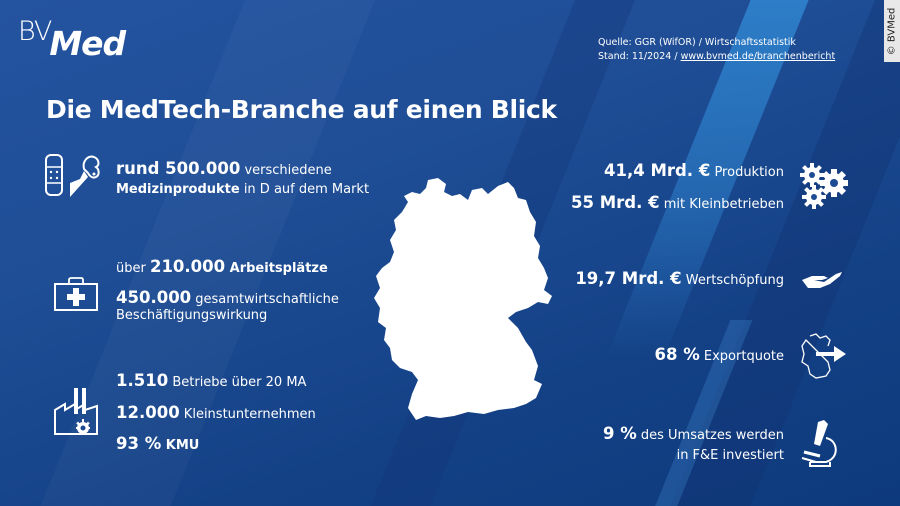 The width and height of the screenshot is (900, 506). Describe the element at coordinates (677, 354) in the screenshot. I see `stat-value: 68 %` at that location.